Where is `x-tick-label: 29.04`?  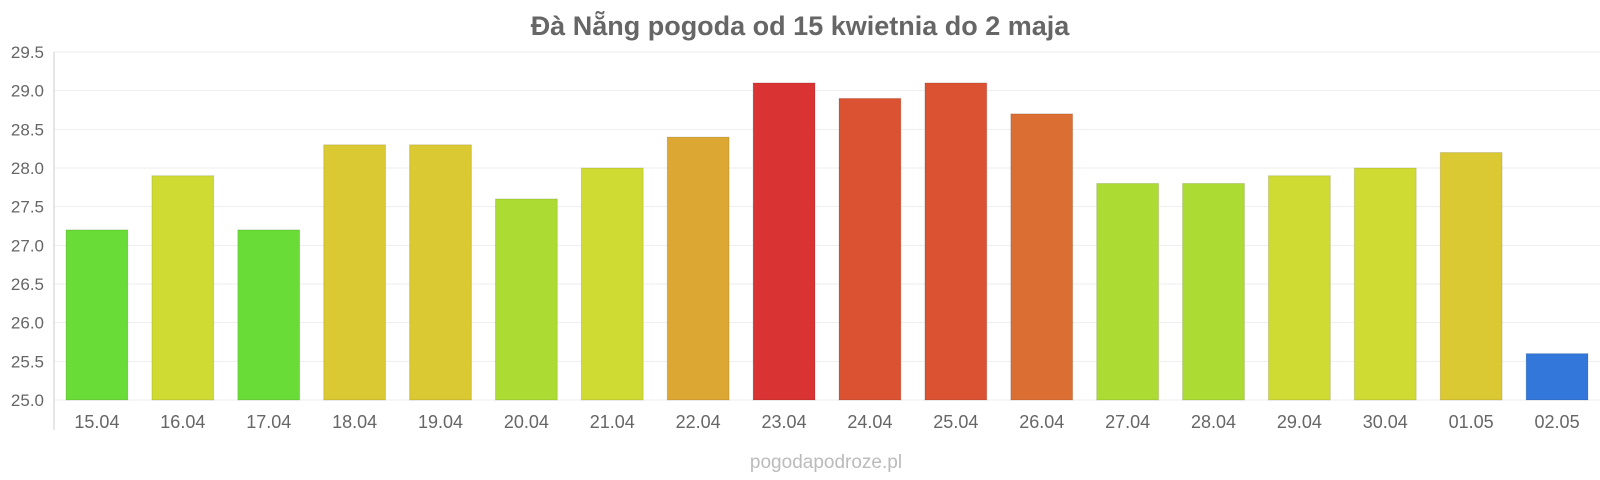
x-tick-label: 29.04 is located at coordinates (1299, 422).